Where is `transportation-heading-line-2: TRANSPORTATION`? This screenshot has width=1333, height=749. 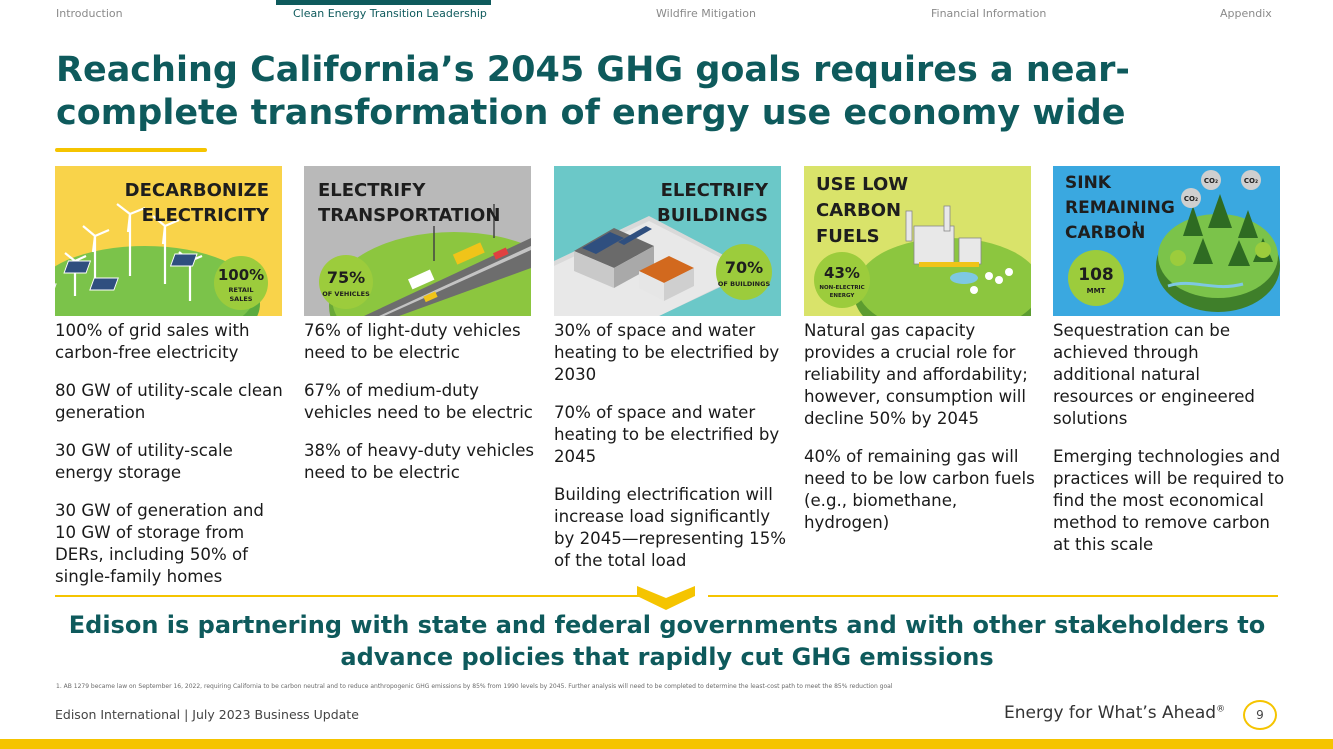 transportation-heading-line-2: TRANSPORTATION is located at coordinates (409, 215).